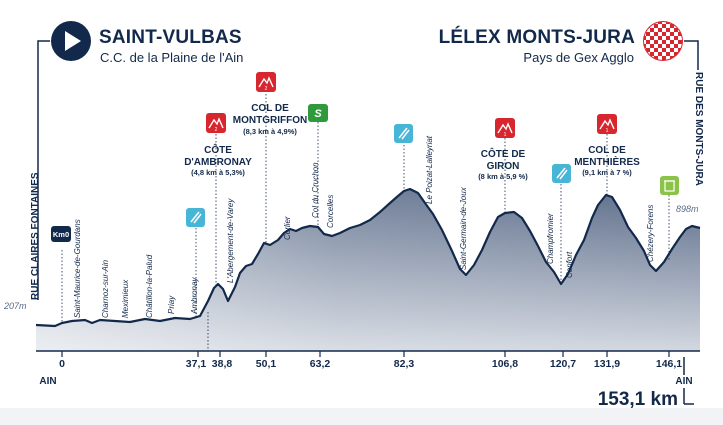 Image resolution: width=723 pixels, height=425 pixels. I want to click on place-label: Col du Cruchon, so click(315, 190).